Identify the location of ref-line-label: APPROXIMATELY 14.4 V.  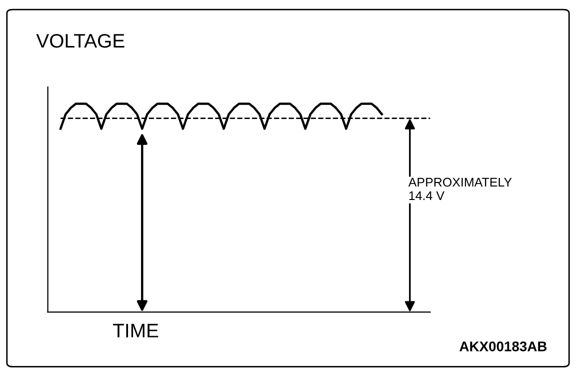
(460, 189).